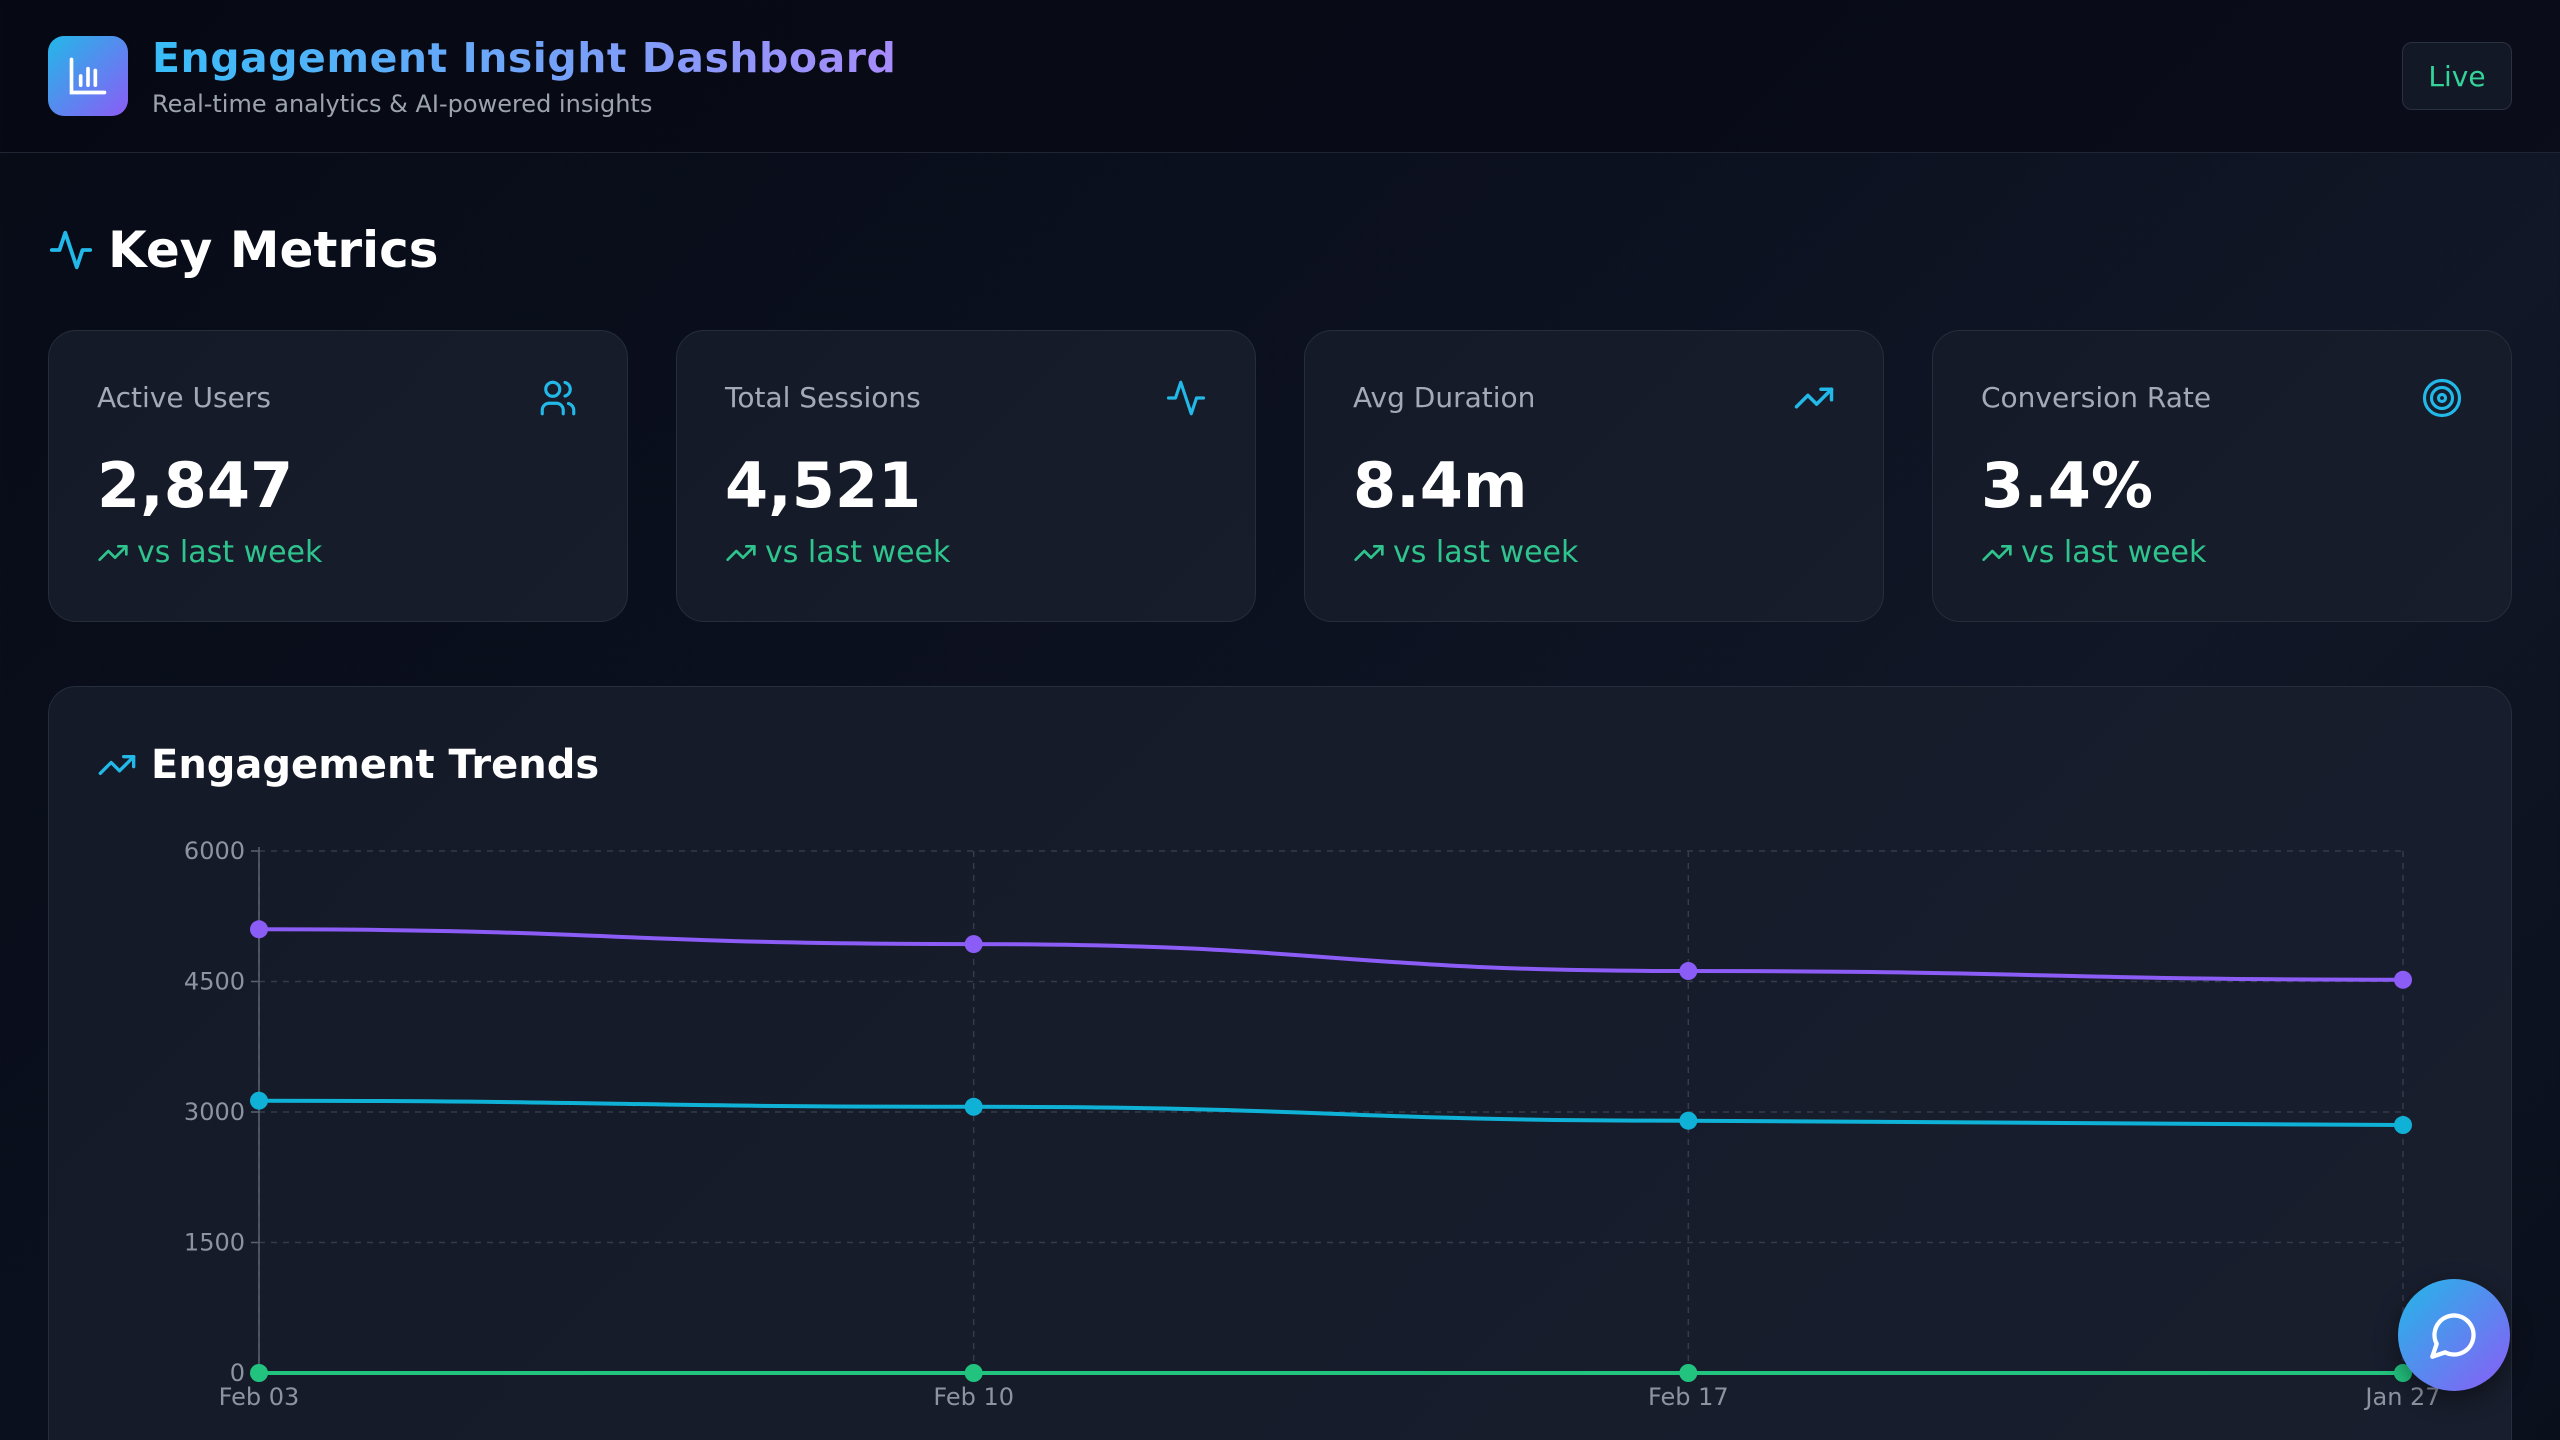 This screenshot has height=1440, width=2560. Describe the element at coordinates (338, 476) in the screenshot. I see `metric-card-active-users: Active Users 2,847 vs last week` at that location.